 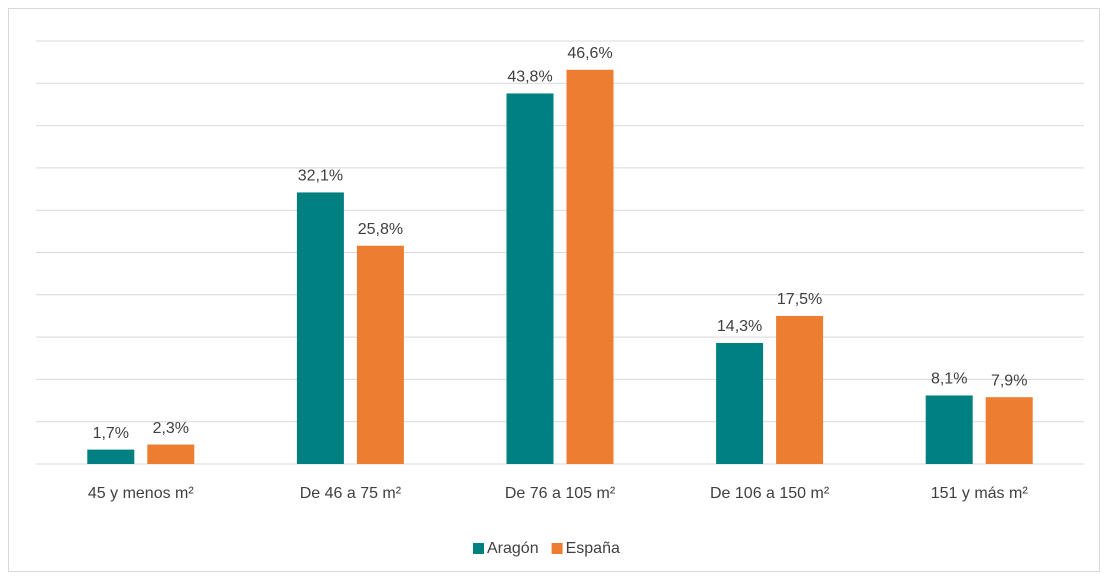 What do you see at coordinates (949, 379) in the screenshot?
I see `data-label: 8,1%` at bounding box center [949, 379].